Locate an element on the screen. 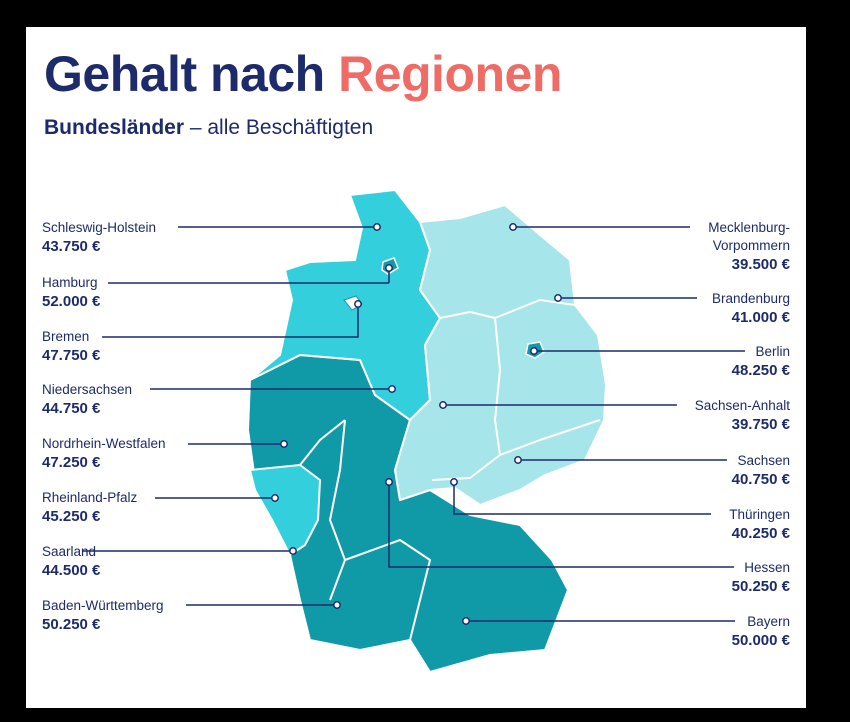 The image size is (850, 722). label-brandenburg: Brandenburg 41.000 € is located at coordinates (751, 308).